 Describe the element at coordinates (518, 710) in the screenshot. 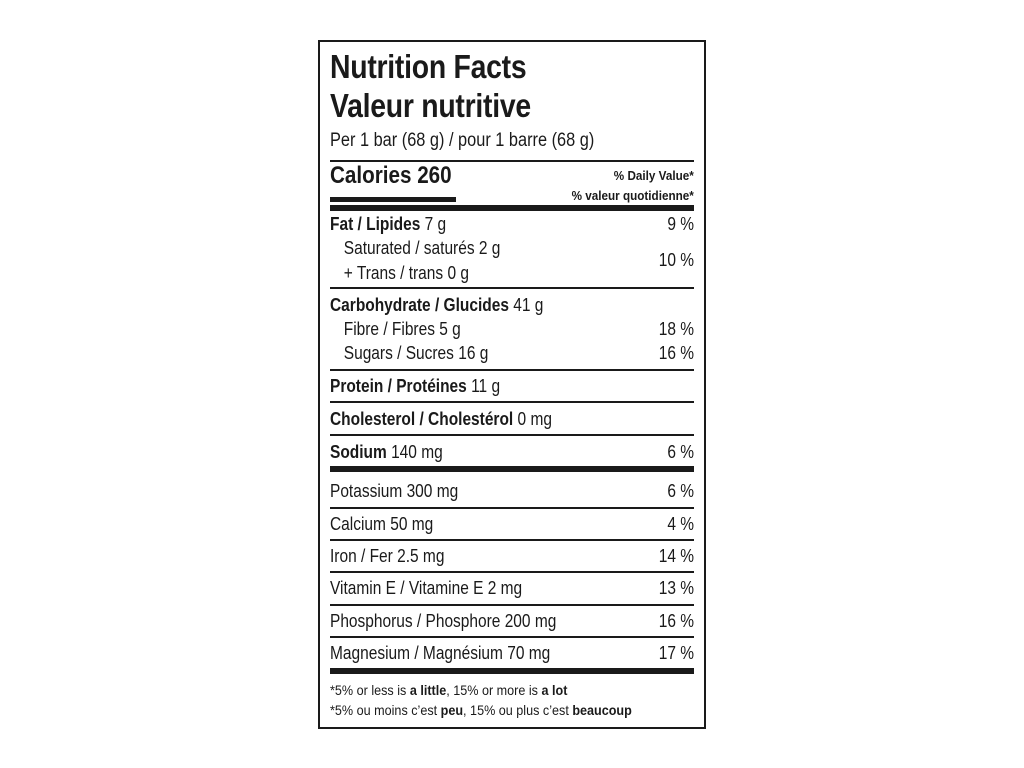

I see `footnote-fr-part: , 15% ou plus c’est` at that location.